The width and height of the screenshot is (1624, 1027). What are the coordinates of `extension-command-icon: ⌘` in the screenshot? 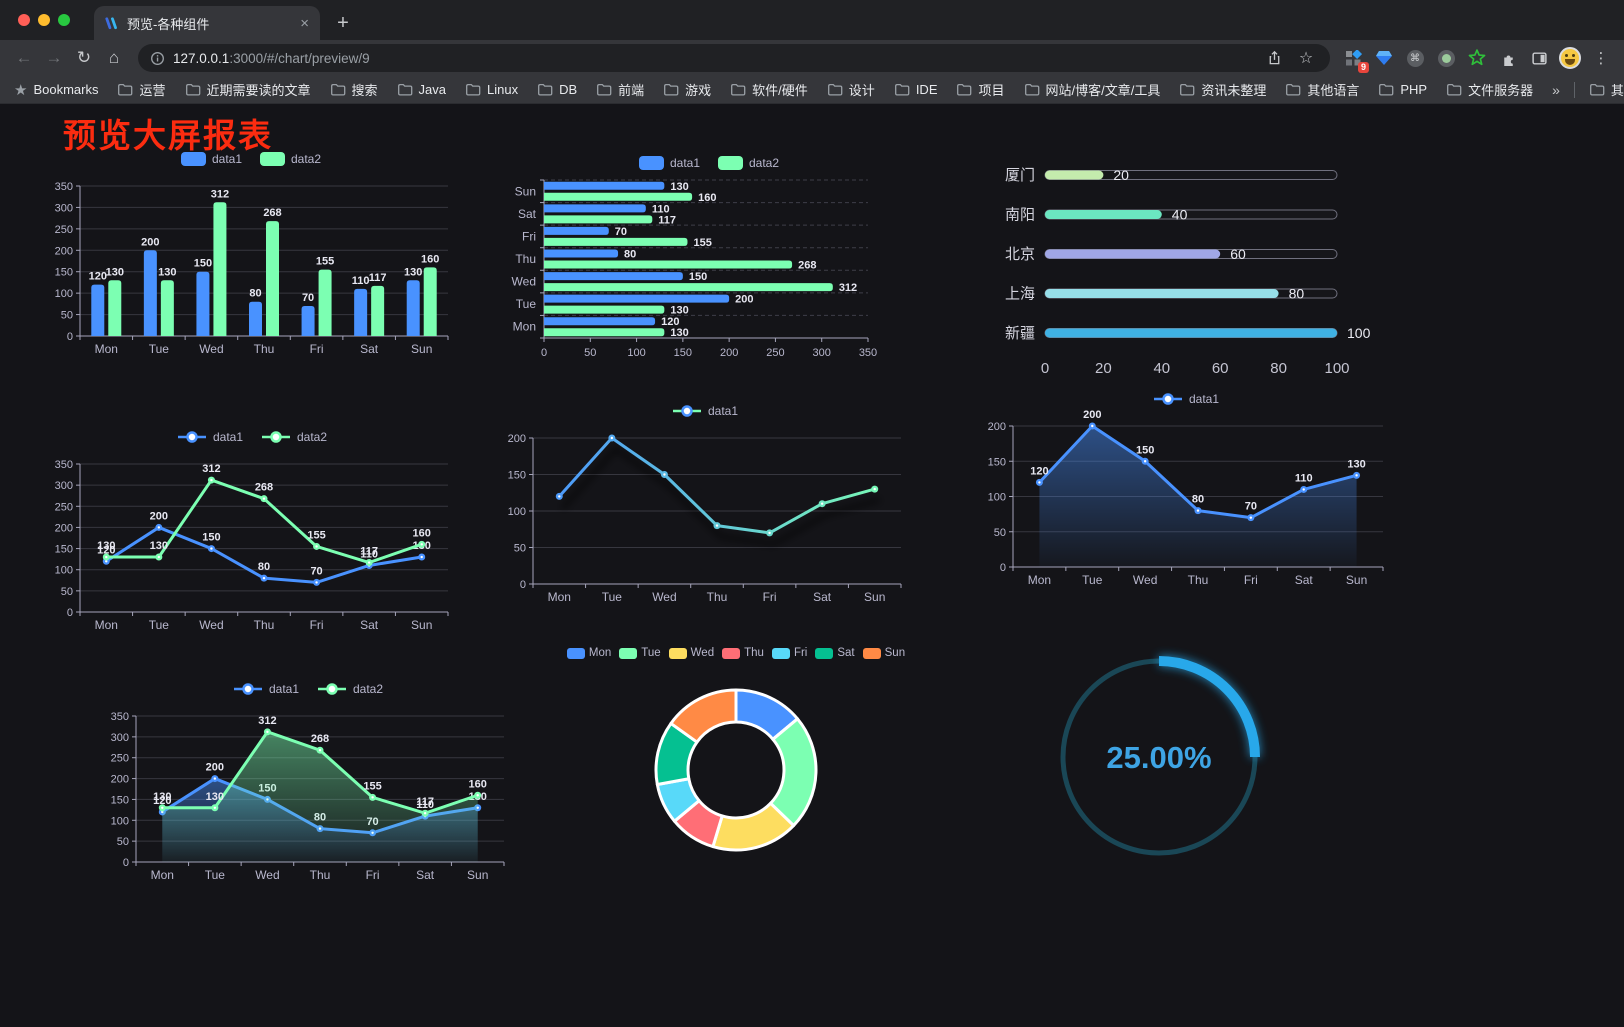 It's located at (1415, 58).